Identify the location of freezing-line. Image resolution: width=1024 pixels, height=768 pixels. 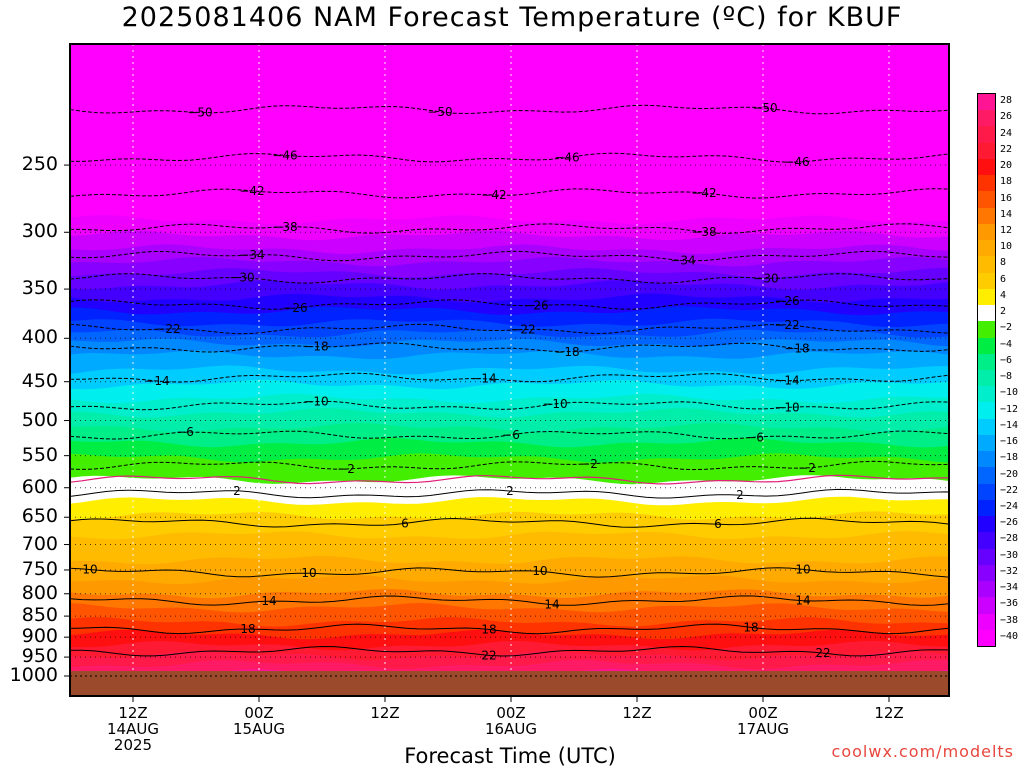
(509, 479).